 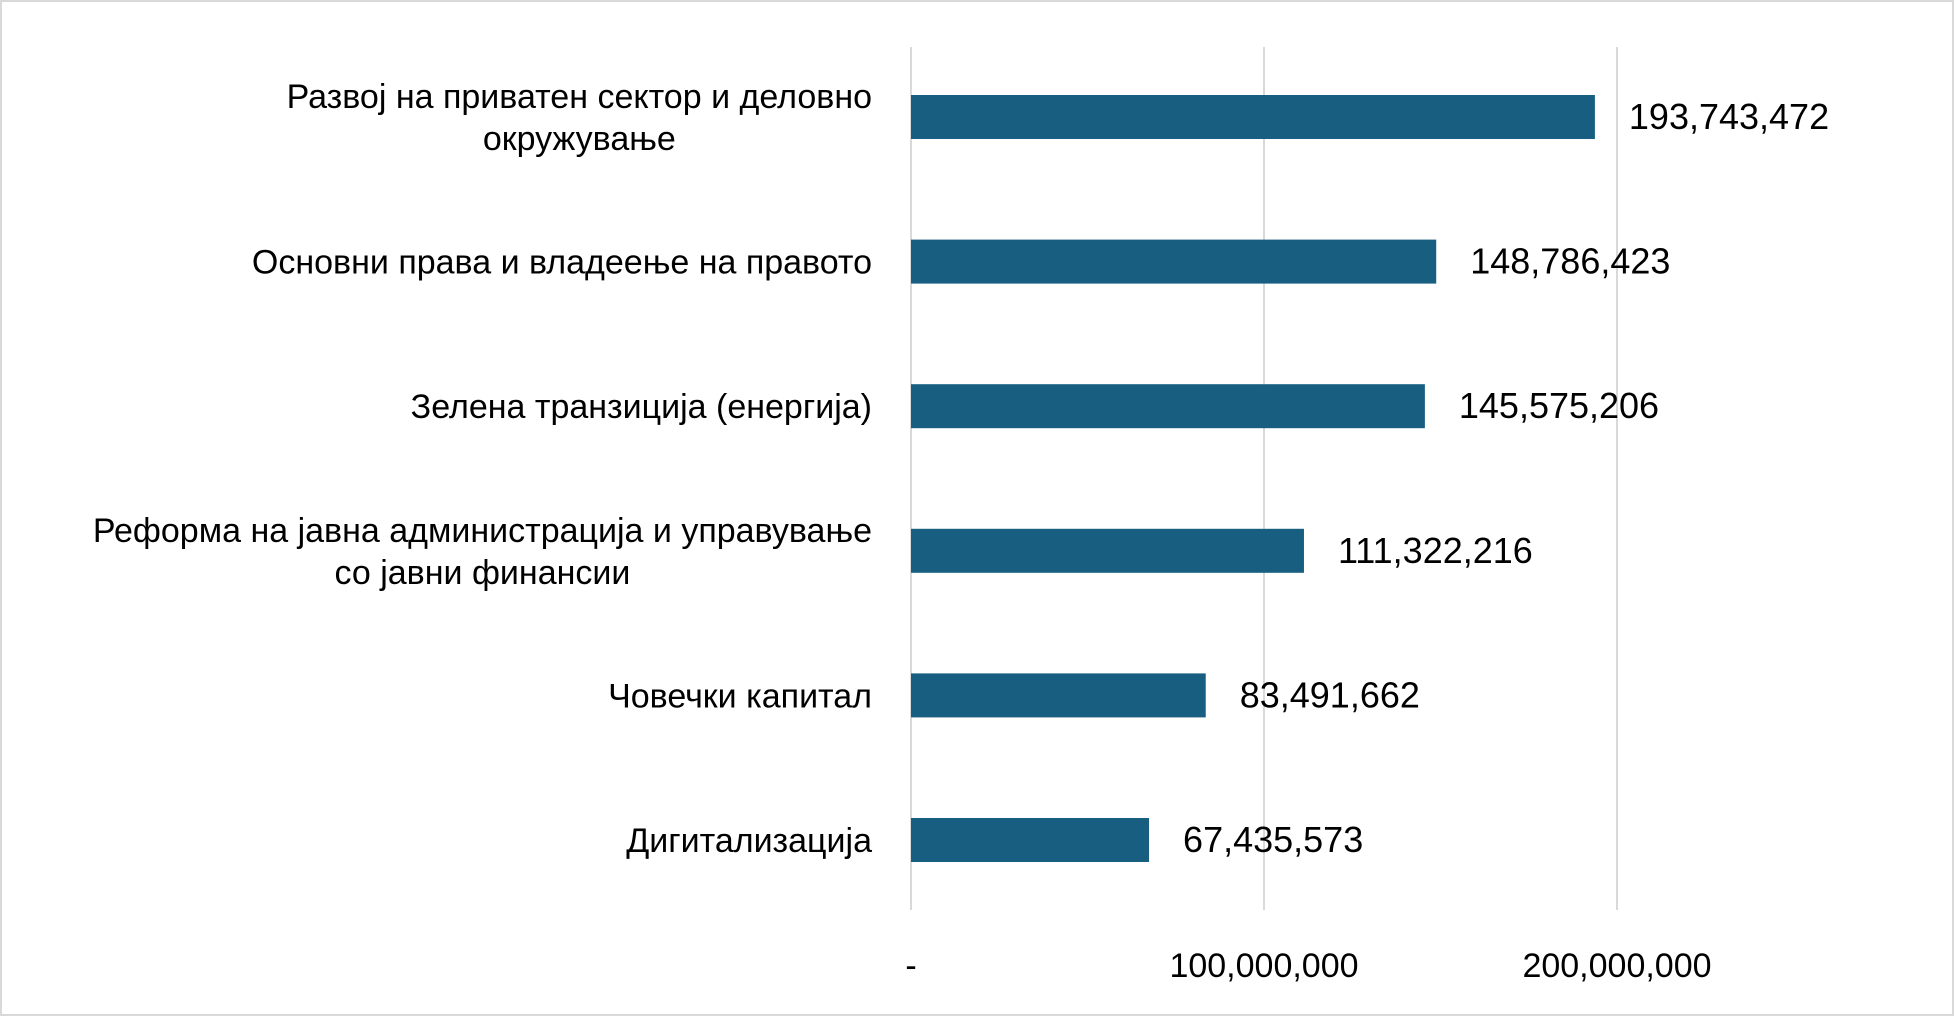 What do you see at coordinates (562, 263) in the screenshot?
I see `category-label: Основни права и владеење на правото` at bounding box center [562, 263].